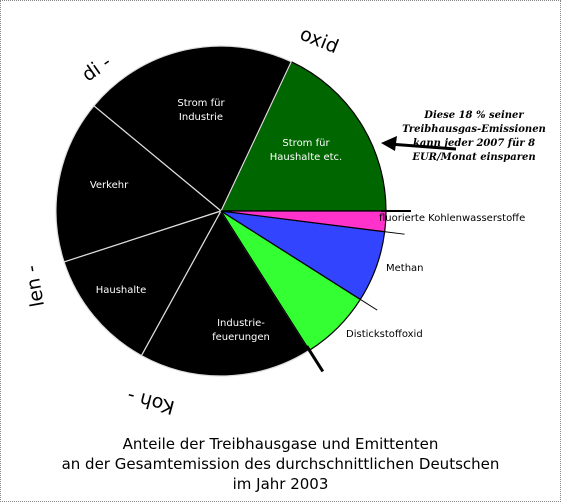 The image size is (561, 502). What do you see at coordinates (452, 218) in the screenshot?
I see `slice-label: fluorierte Kohlenwasserstoffe` at bounding box center [452, 218].